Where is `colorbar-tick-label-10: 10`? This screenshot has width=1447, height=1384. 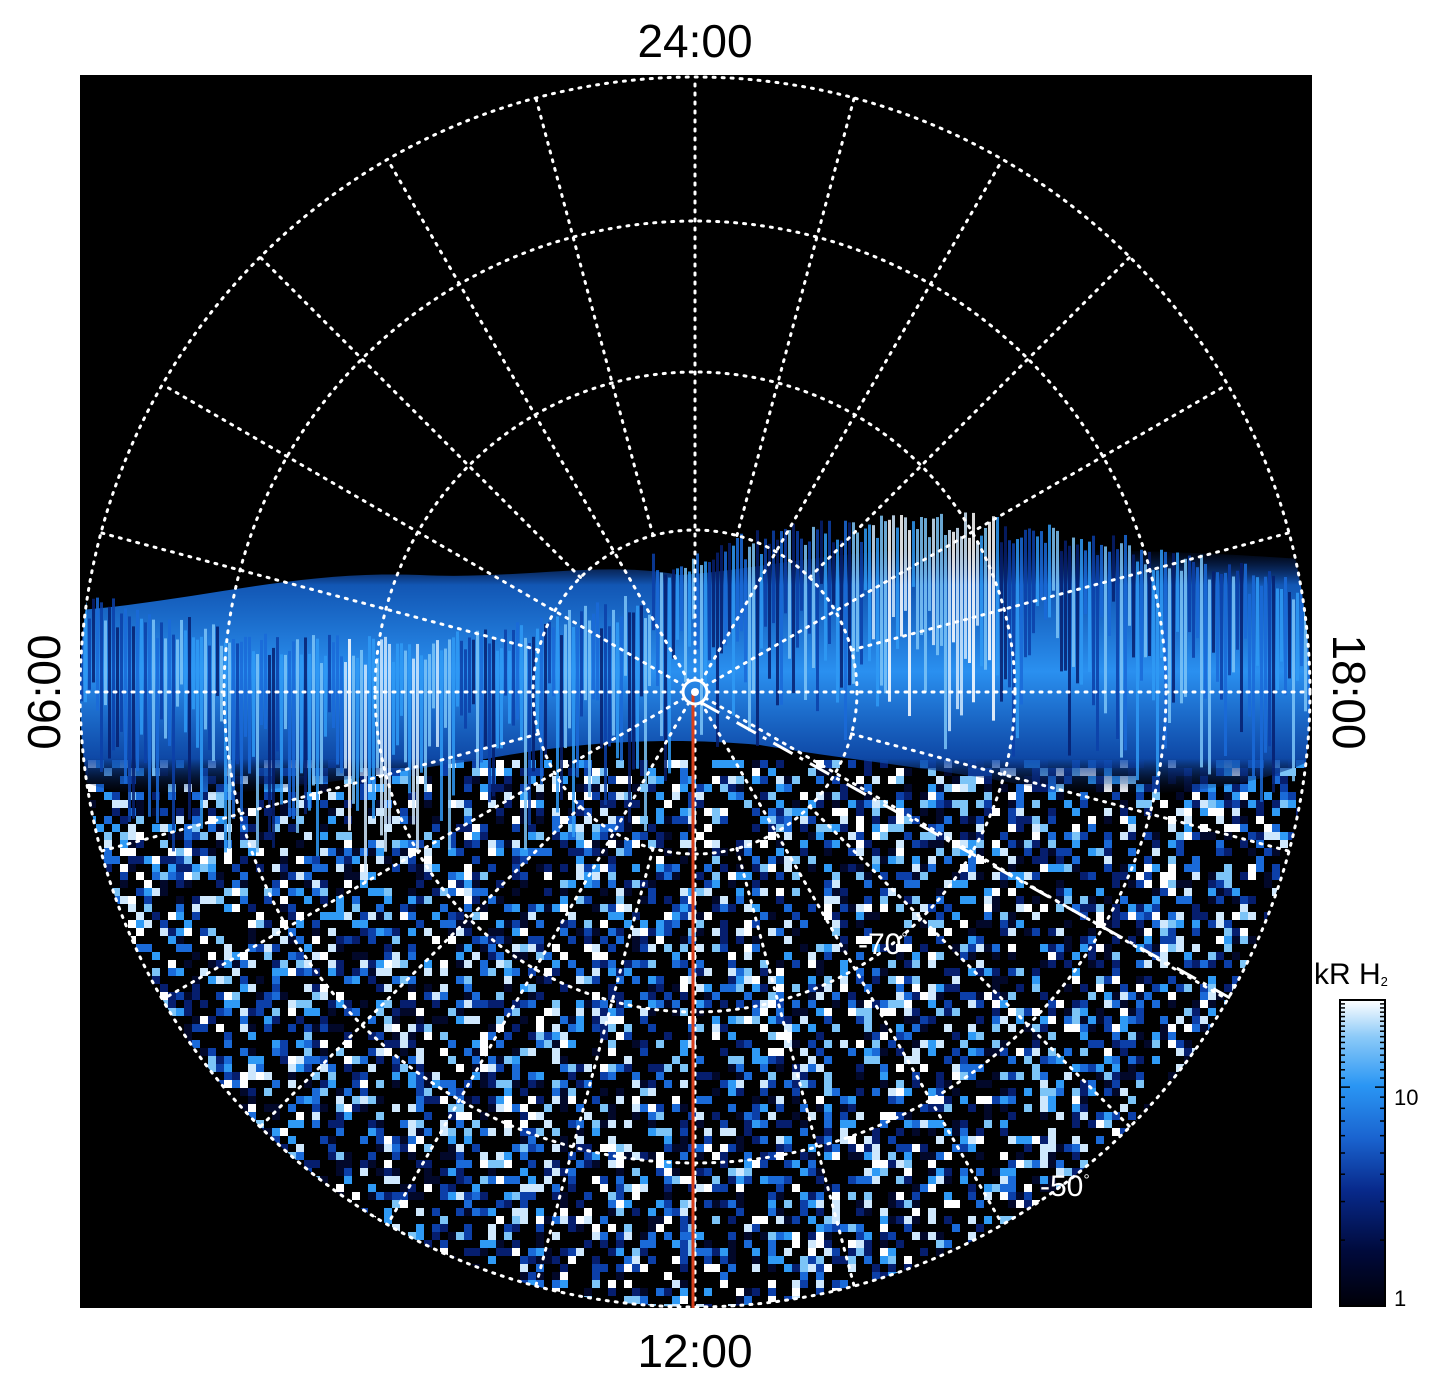 colorbar-tick-label-10: 10 is located at coordinates (1406, 1097).